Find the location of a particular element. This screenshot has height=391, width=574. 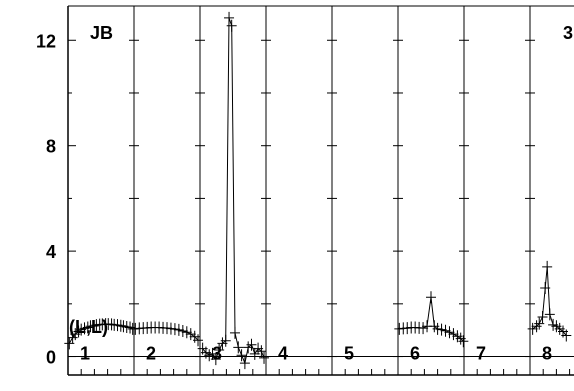

panel-label: 8 is located at coordinates (547, 354).